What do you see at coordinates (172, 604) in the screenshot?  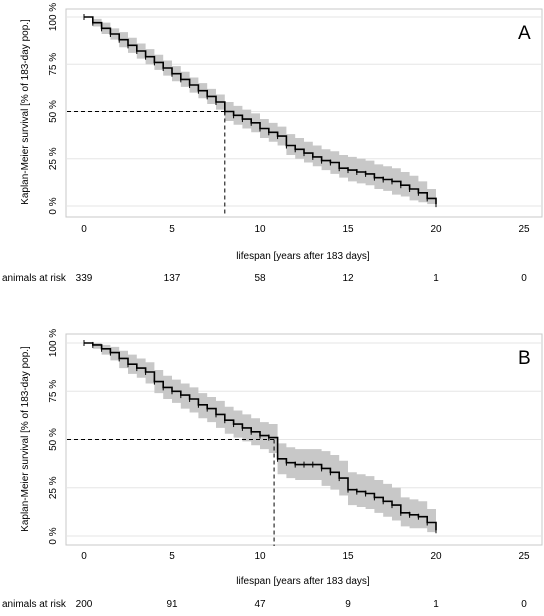 I see `risk-count: 91` at bounding box center [172, 604].